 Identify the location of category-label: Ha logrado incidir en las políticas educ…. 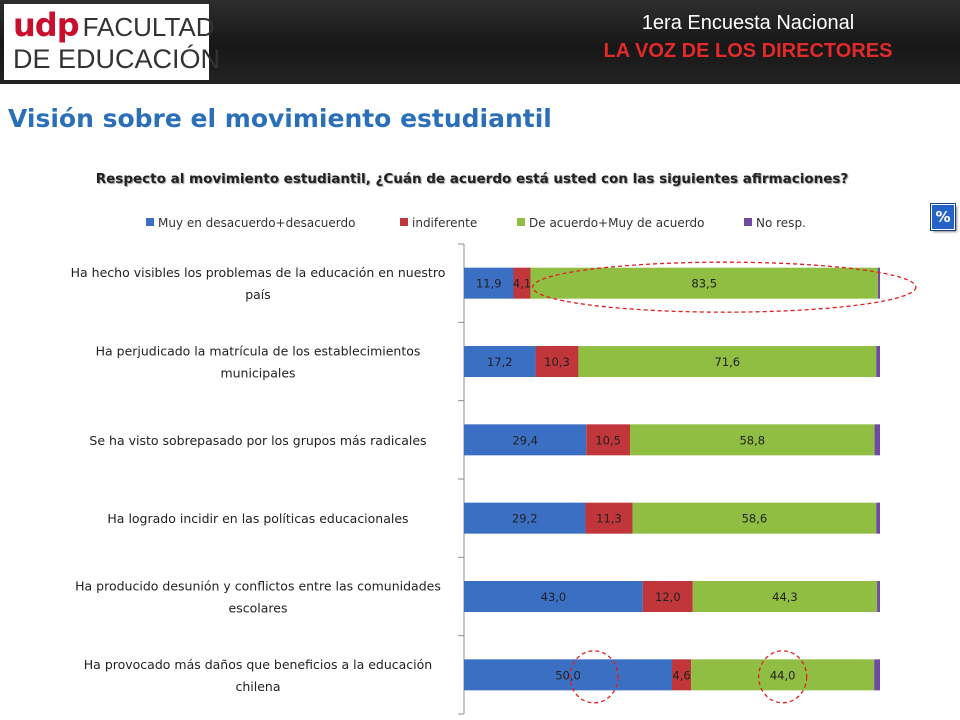
(257, 518).